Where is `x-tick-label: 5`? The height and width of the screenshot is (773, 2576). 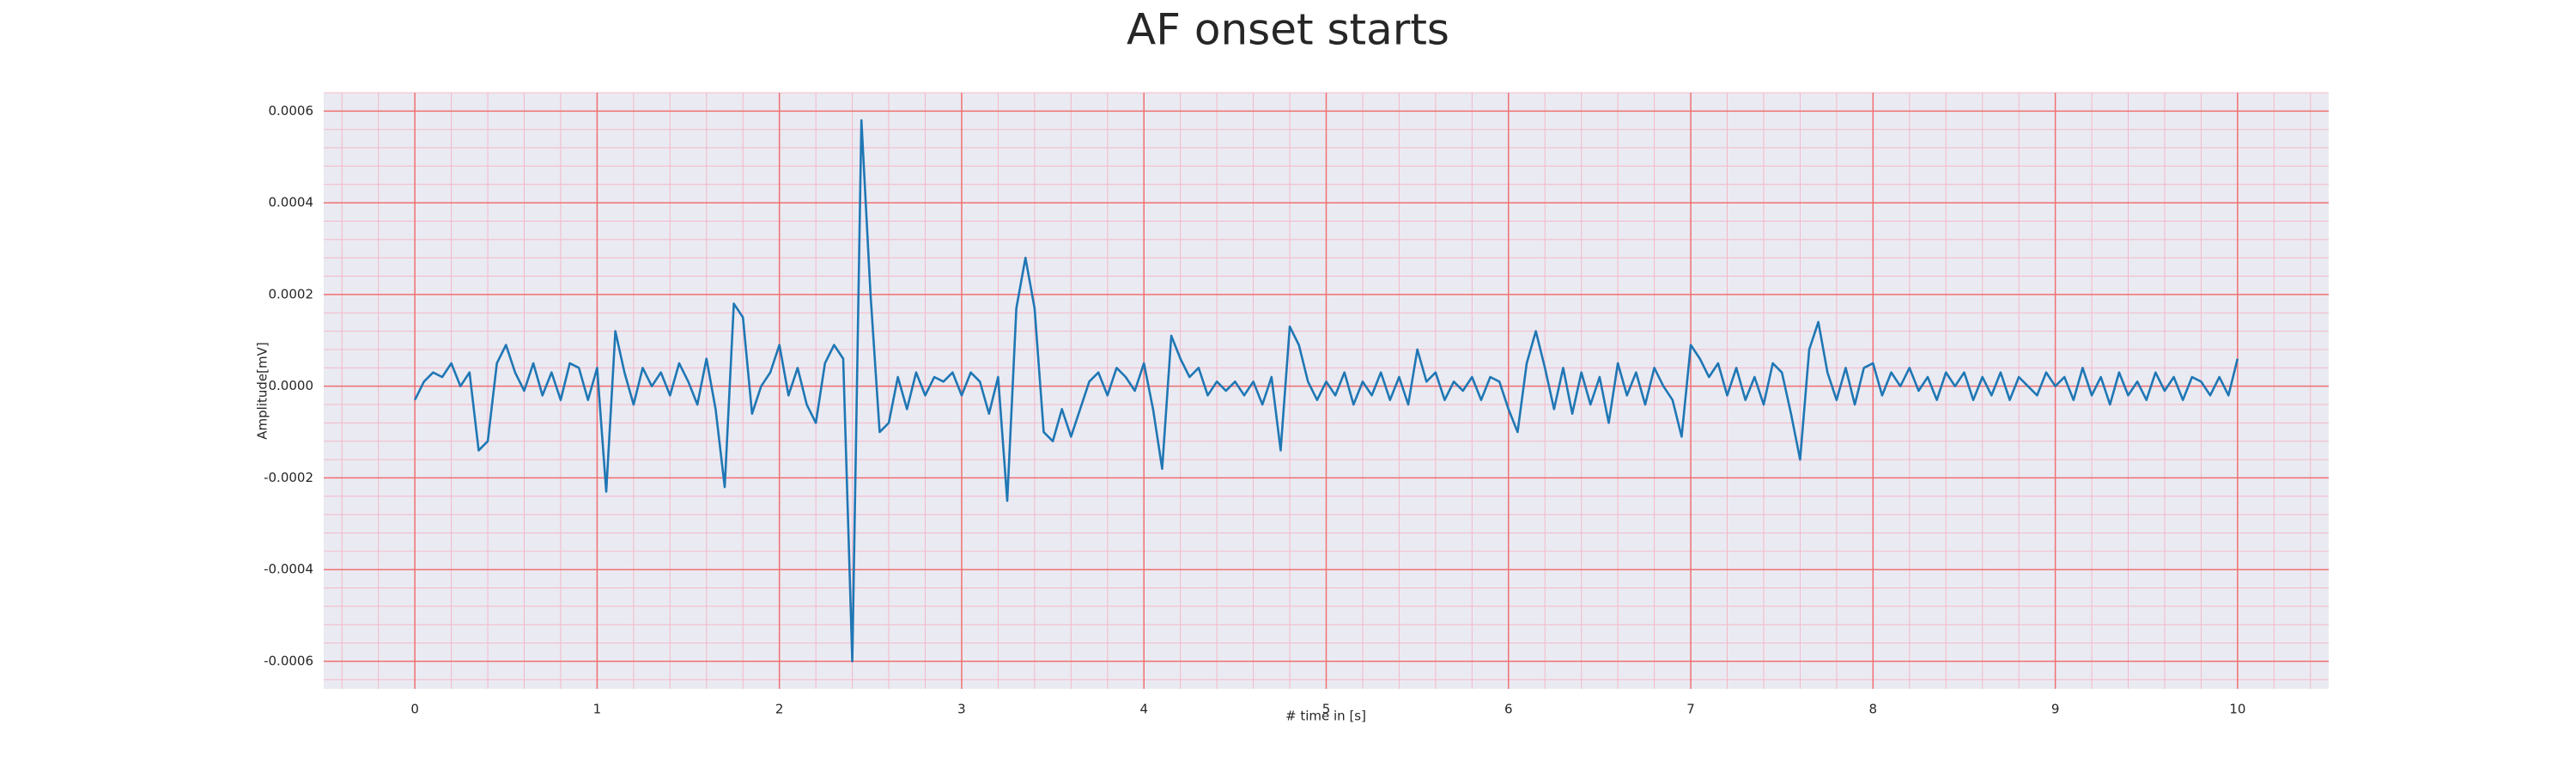
x-tick-label: 5 is located at coordinates (1327, 709).